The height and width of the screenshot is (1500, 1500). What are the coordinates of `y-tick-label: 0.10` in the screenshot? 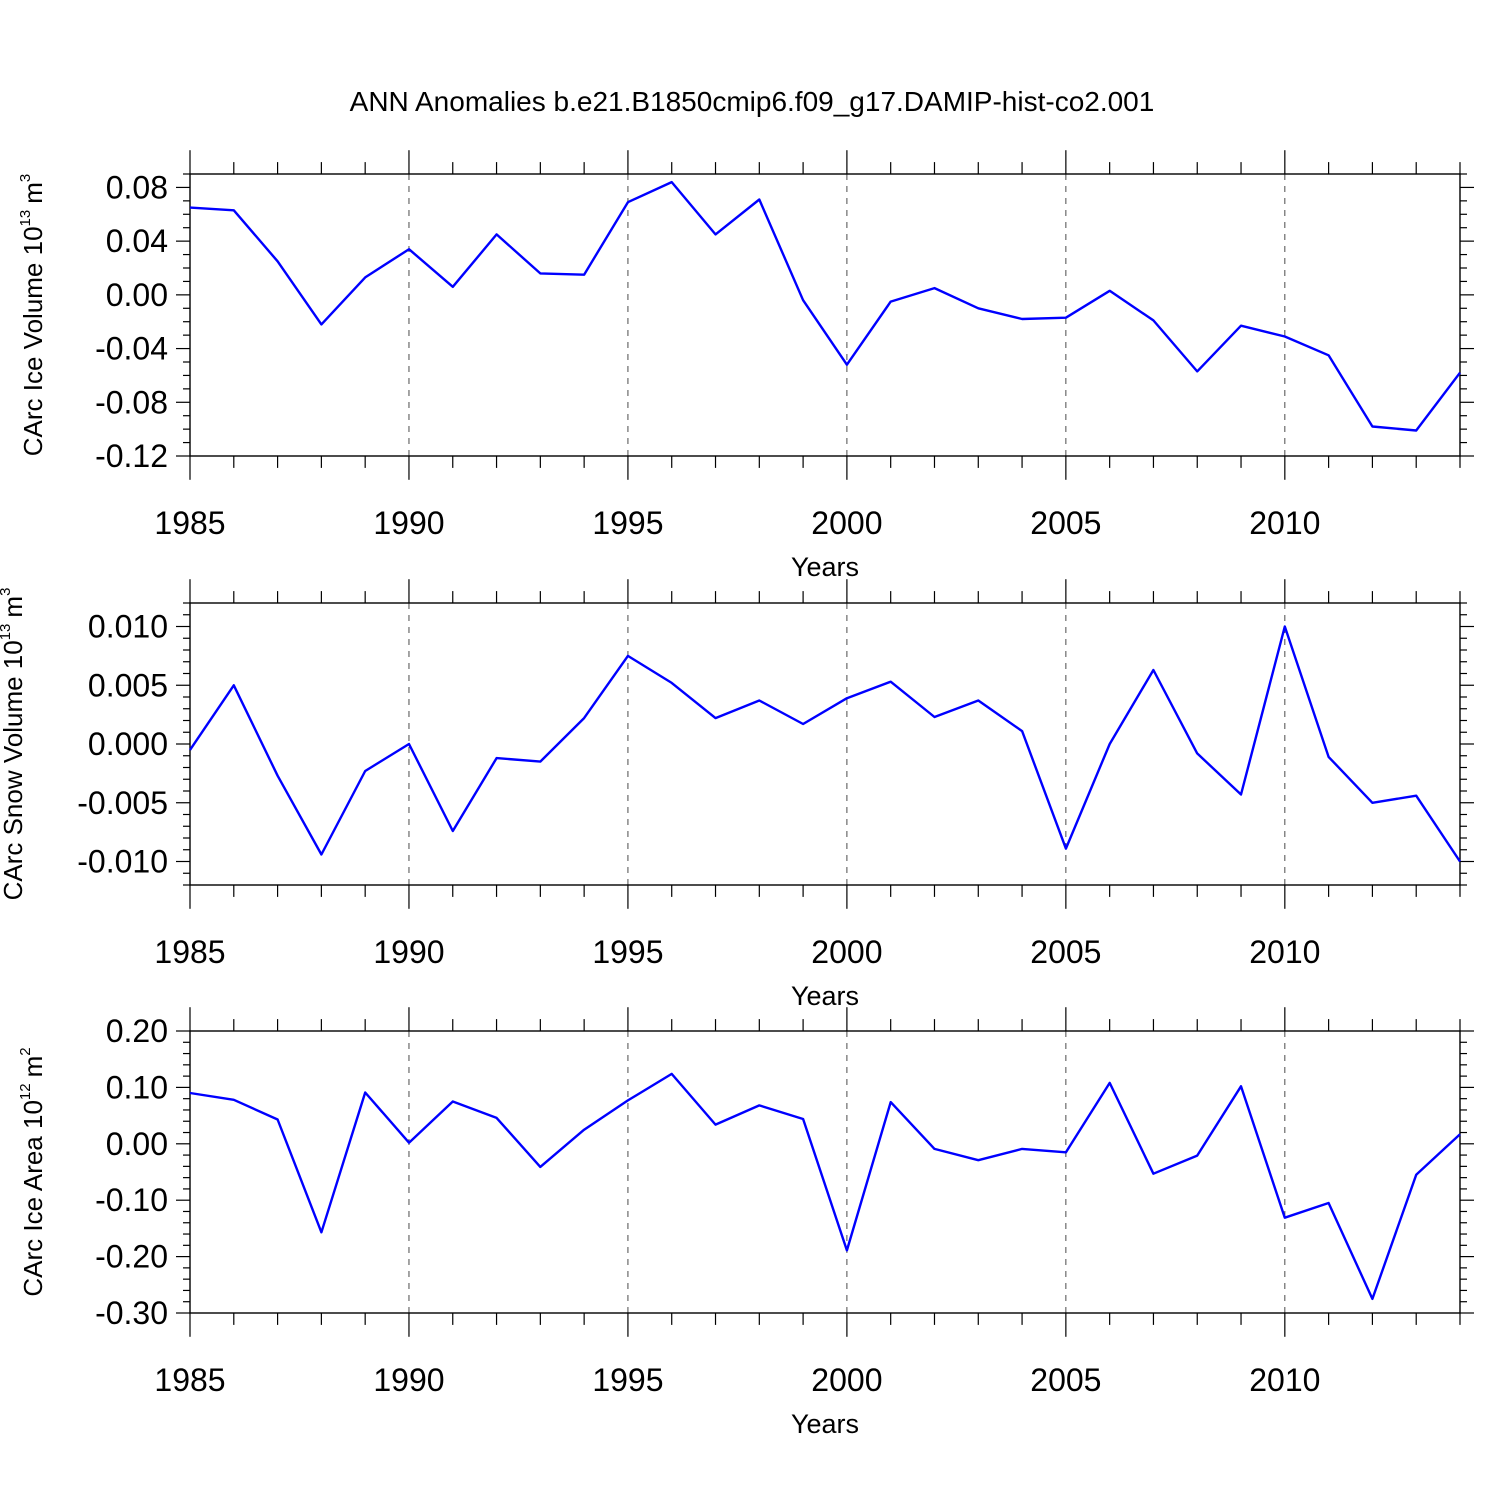 It's located at (137, 1087).